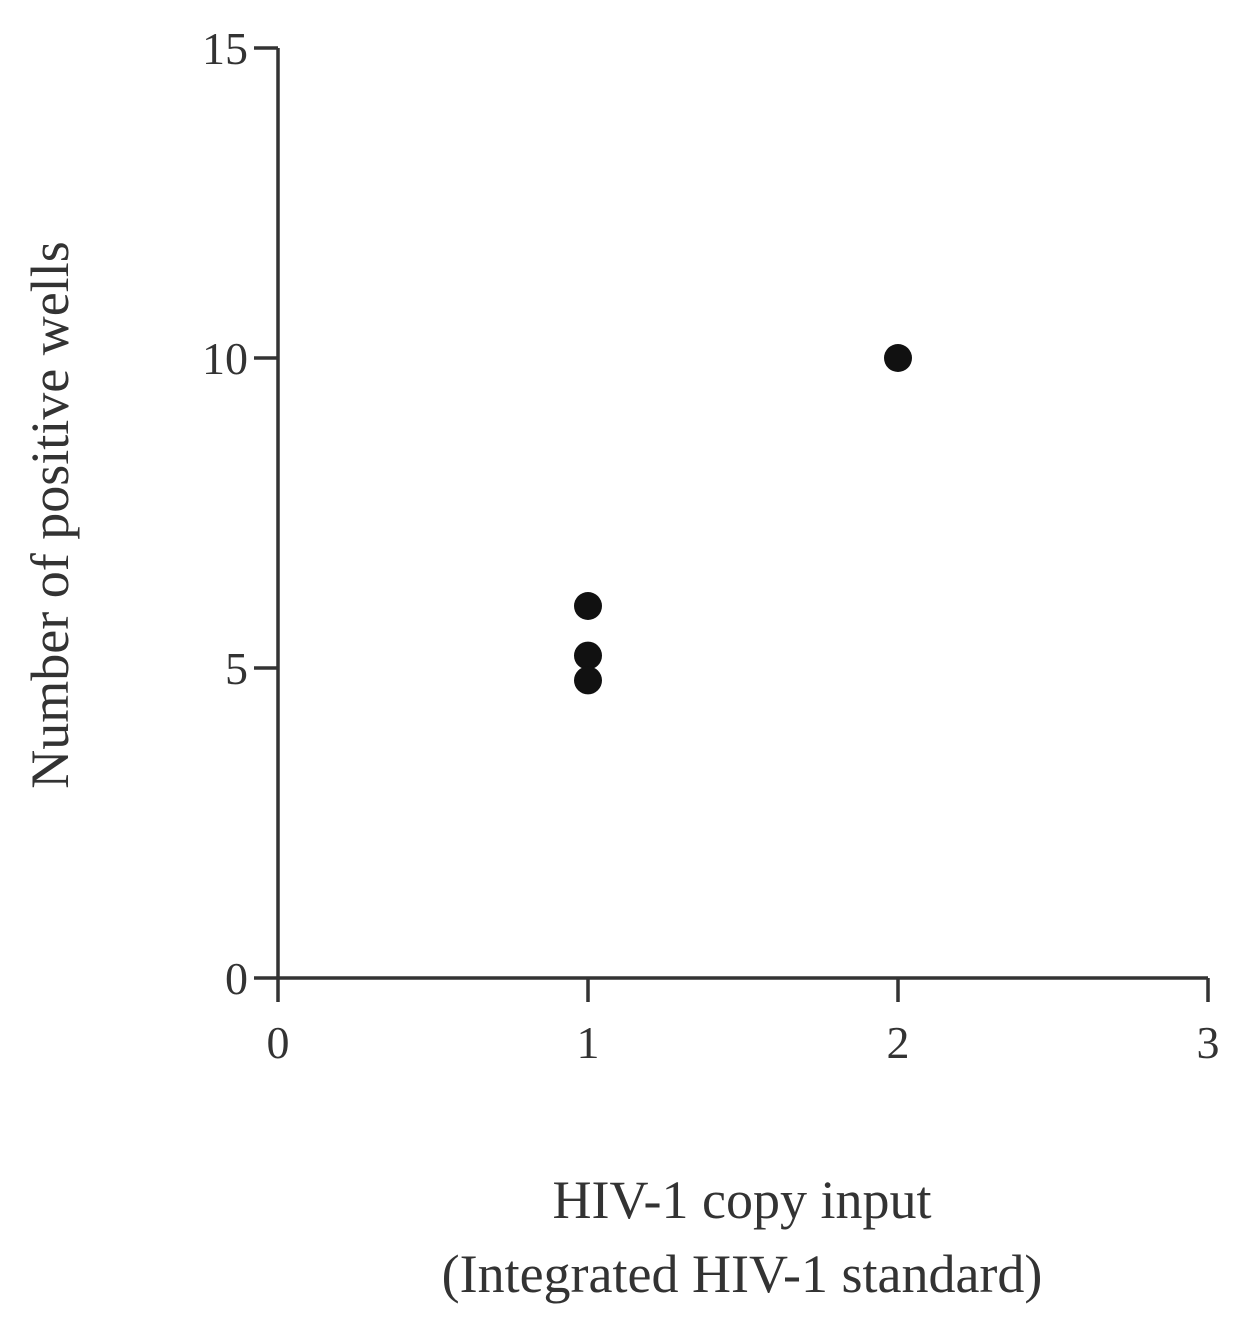 This screenshot has height=1329, width=1251. I want to click on x-tick-label: 0, so click(278, 1042).